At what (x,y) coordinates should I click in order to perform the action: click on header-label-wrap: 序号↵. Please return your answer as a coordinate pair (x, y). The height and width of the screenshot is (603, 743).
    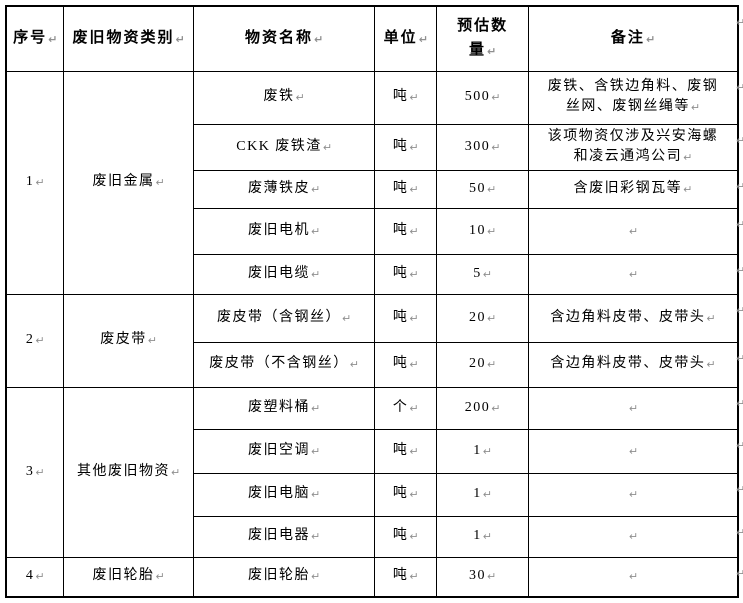
    Looking at the image, I should click on (35, 39).